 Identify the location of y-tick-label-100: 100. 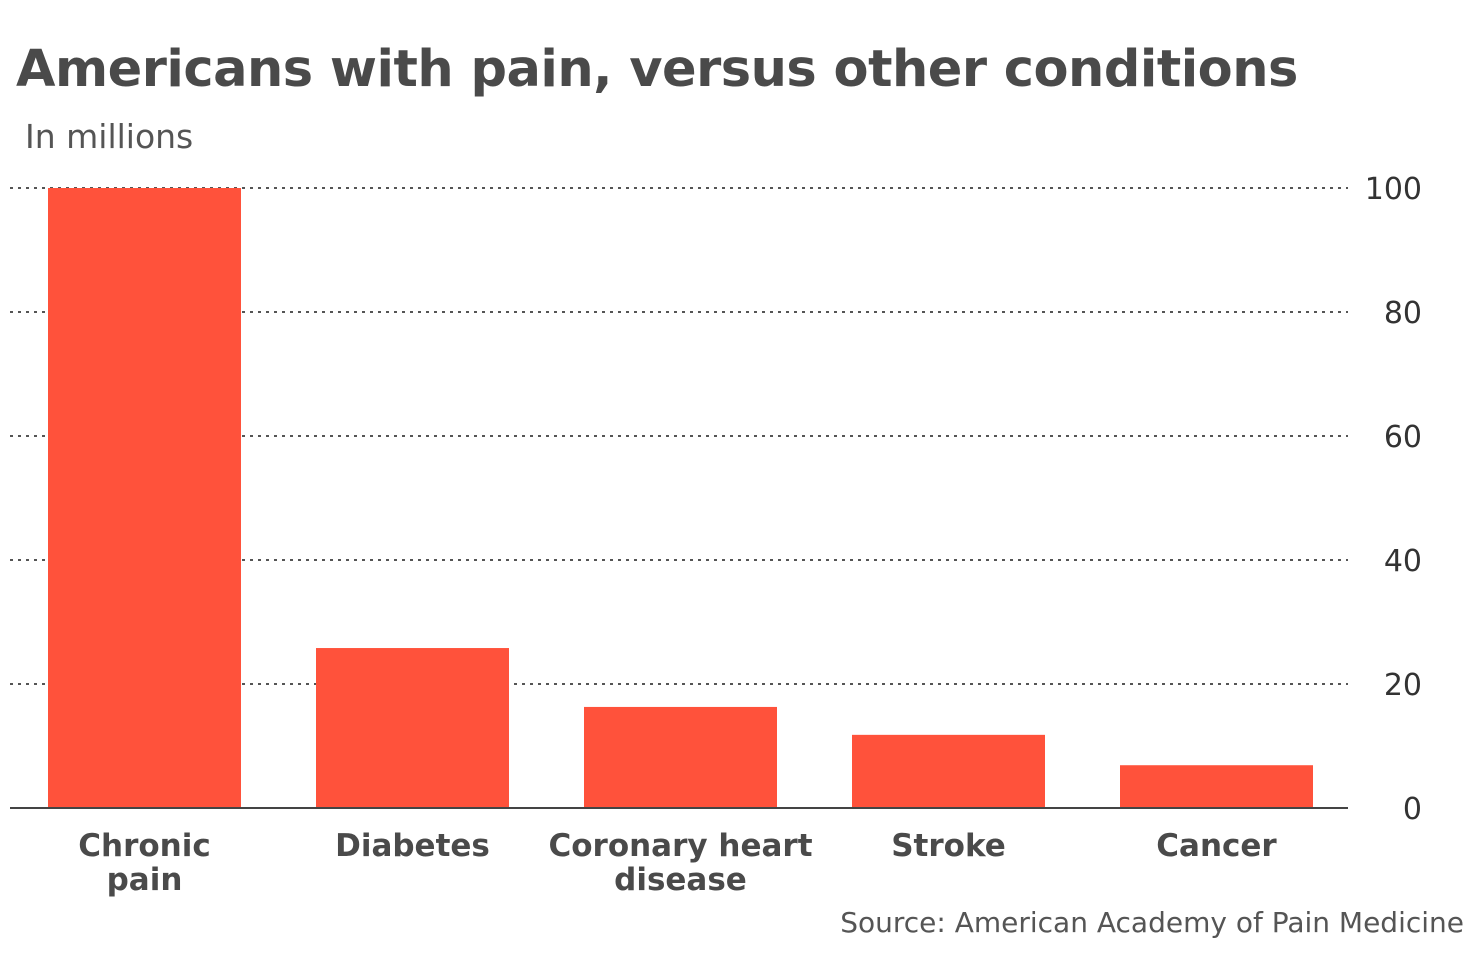
(1393, 189).